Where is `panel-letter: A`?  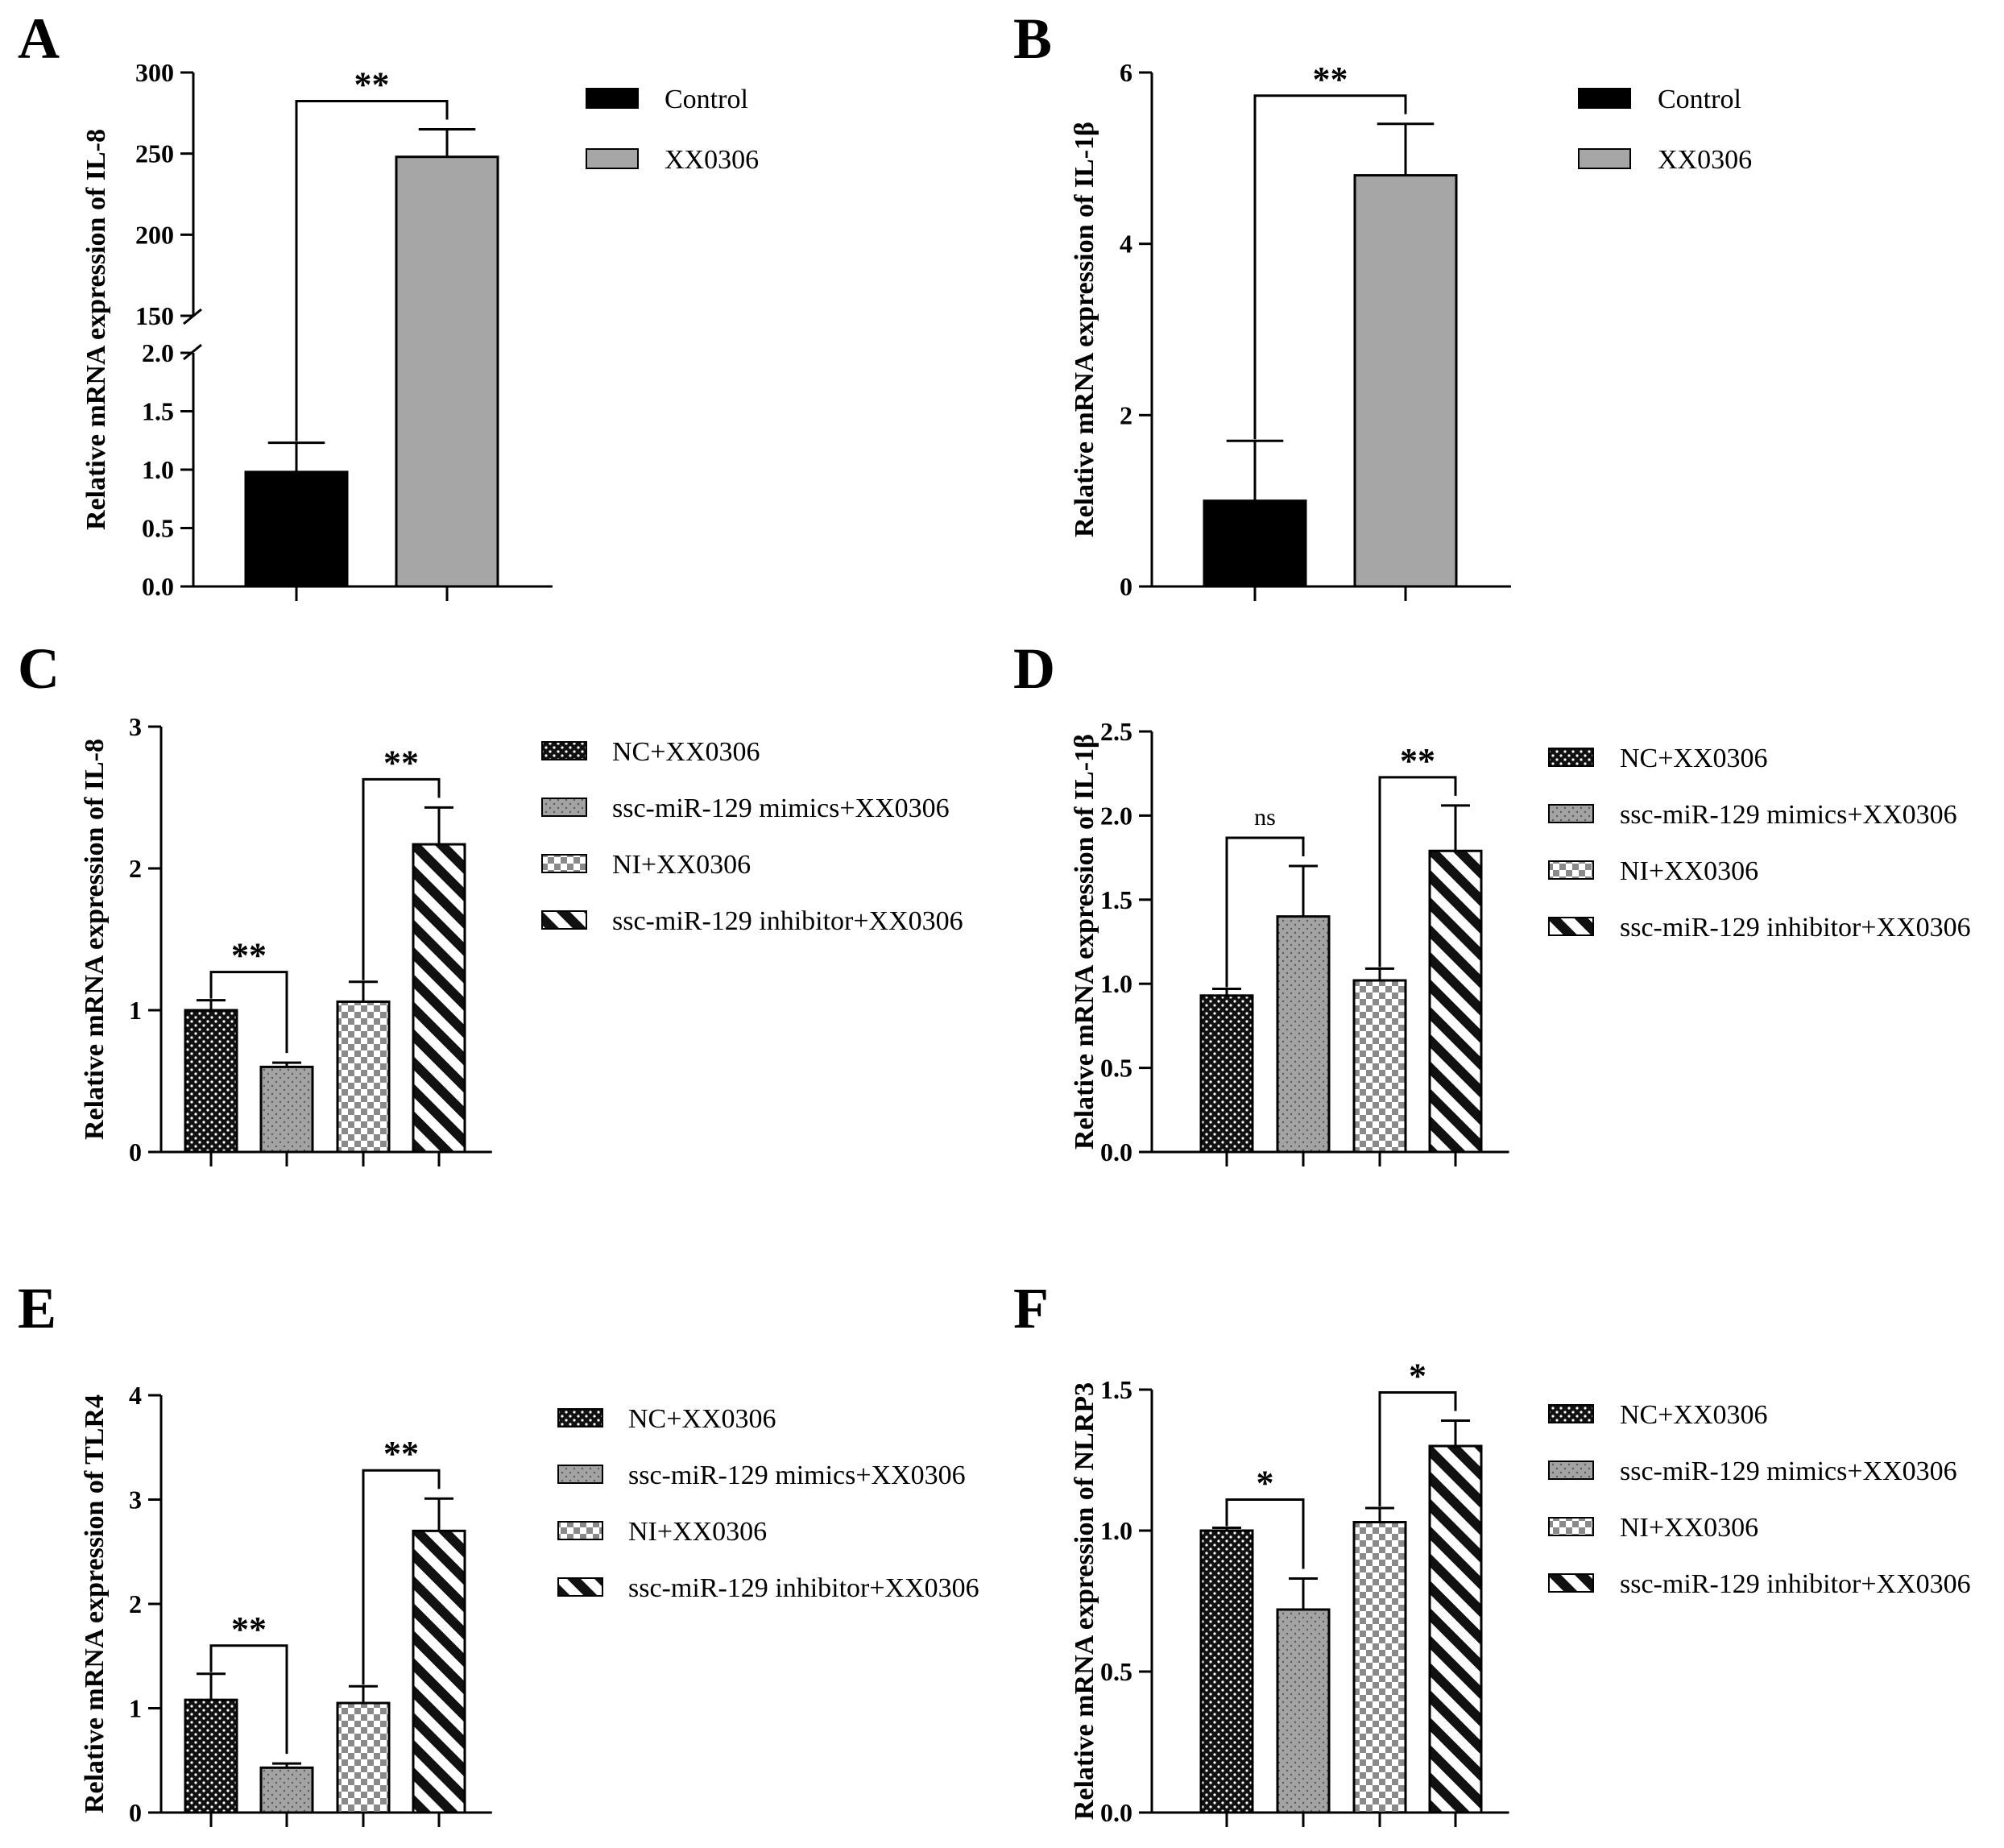
panel-letter: A is located at coordinates (39, 39).